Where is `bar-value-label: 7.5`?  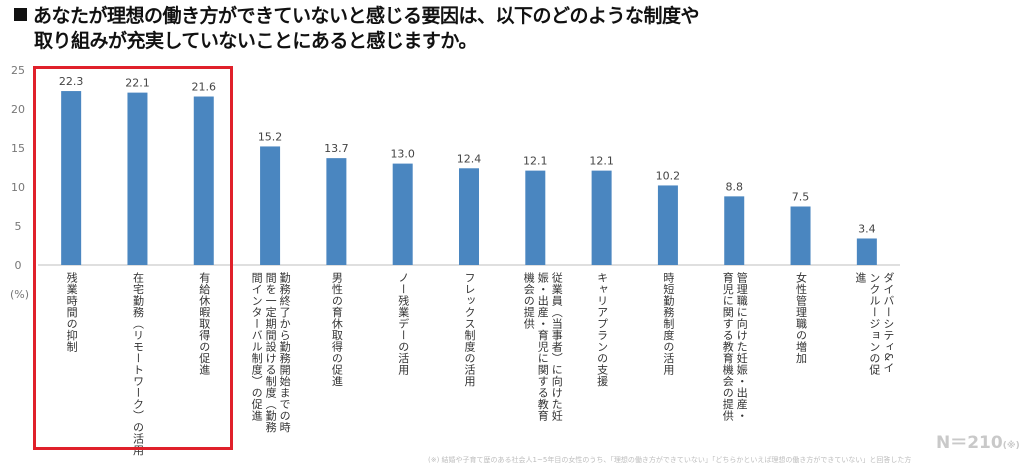
bar-value-label: 7.5 is located at coordinates (801, 197).